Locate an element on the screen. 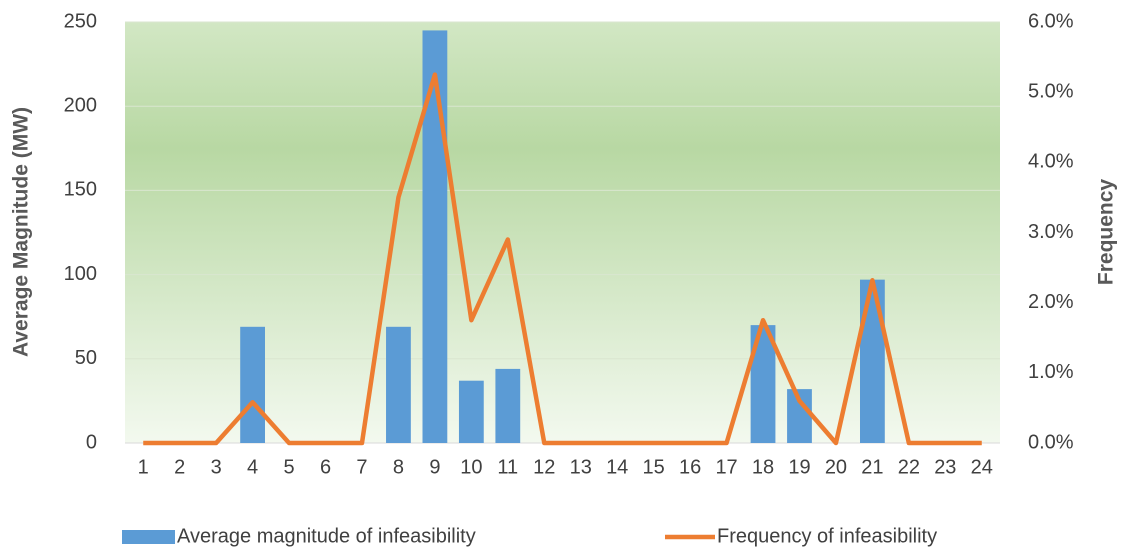 This screenshot has height=555, width=1123. x-tick-label: 13 is located at coordinates (581, 467).